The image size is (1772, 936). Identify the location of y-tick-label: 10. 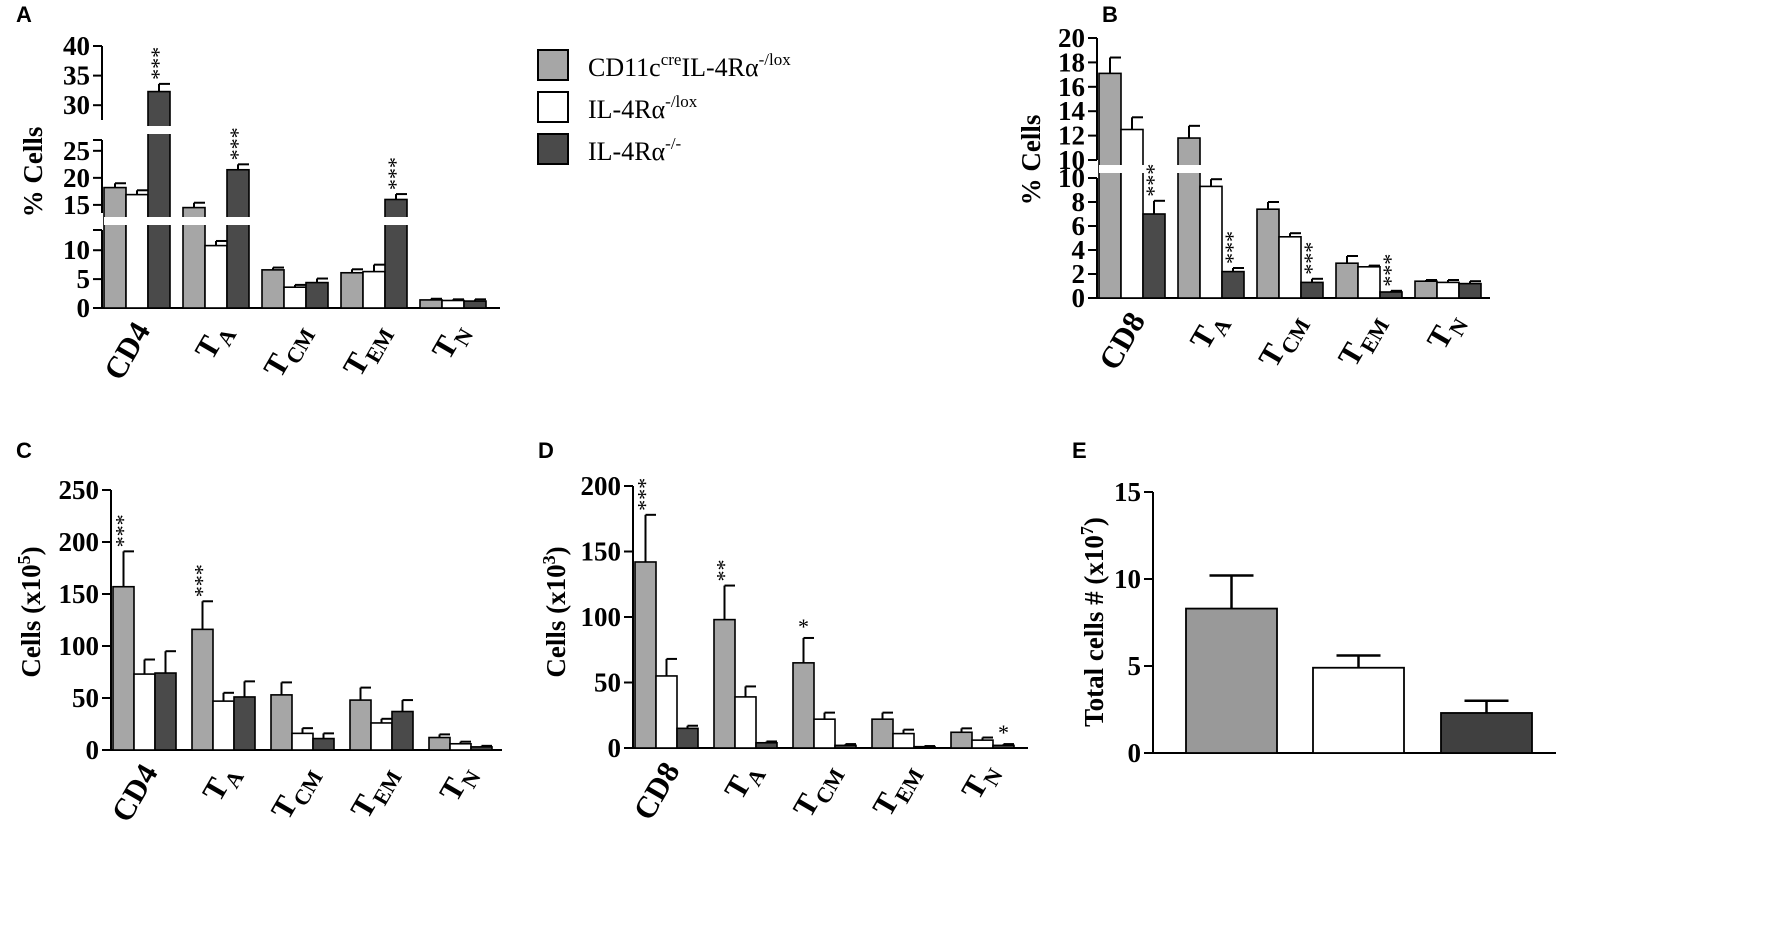
(1071, 160).